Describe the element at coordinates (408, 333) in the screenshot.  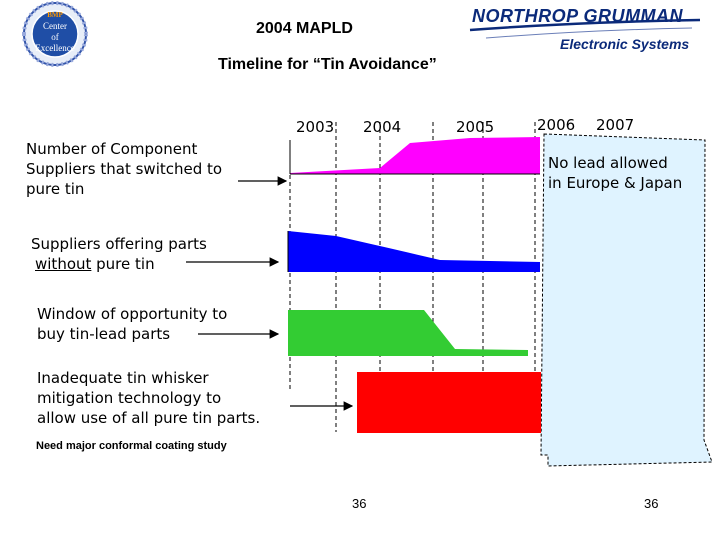
I see `row-3-shape` at that location.